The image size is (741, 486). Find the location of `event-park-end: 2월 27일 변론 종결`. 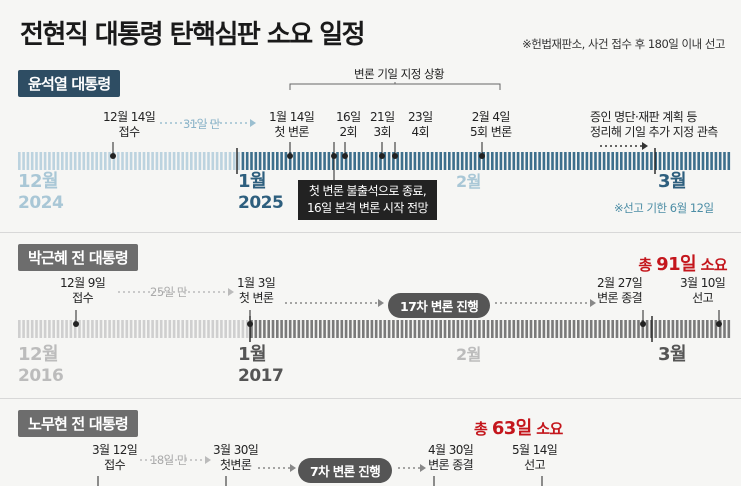

event-park-end: 2월 27일 변론 종결 is located at coordinates (620, 290).